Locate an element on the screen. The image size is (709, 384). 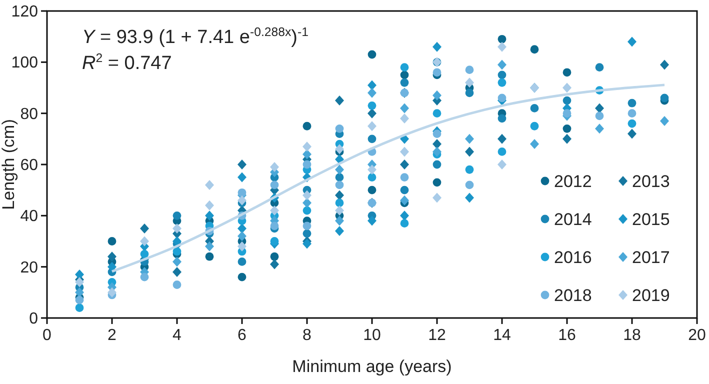
annotation: R$^{2}$ = 0.747 is located at coordinates (127, 62).